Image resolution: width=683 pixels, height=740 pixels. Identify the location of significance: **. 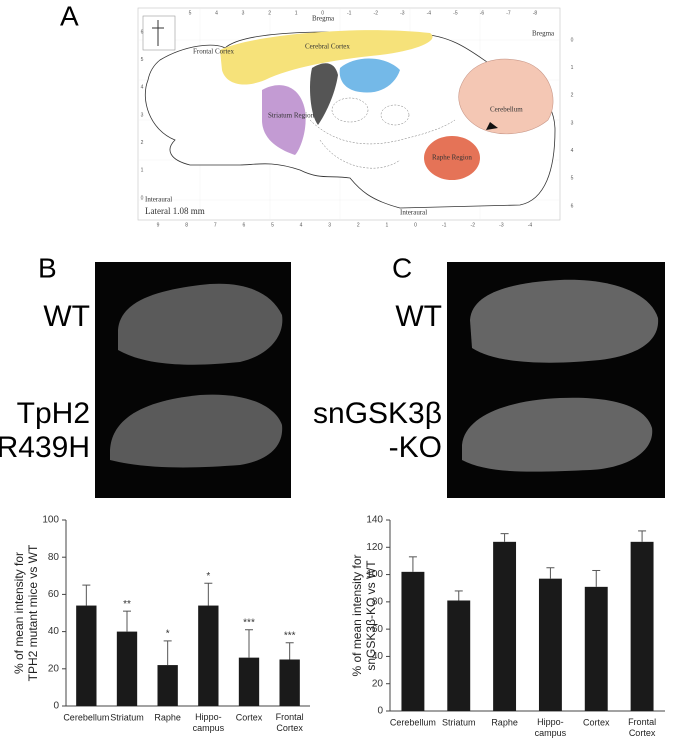
(127, 604).